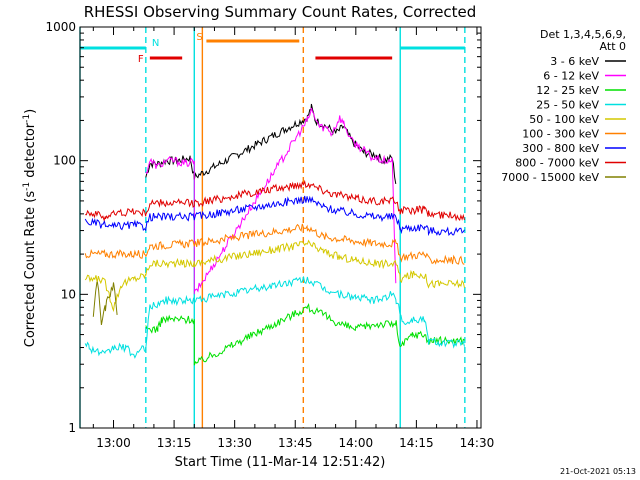 The height and width of the screenshot is (480, 640). Describe the element at coordinates (155, 43) in the screenshot. I see `state-bar-label-n: N` at that location.